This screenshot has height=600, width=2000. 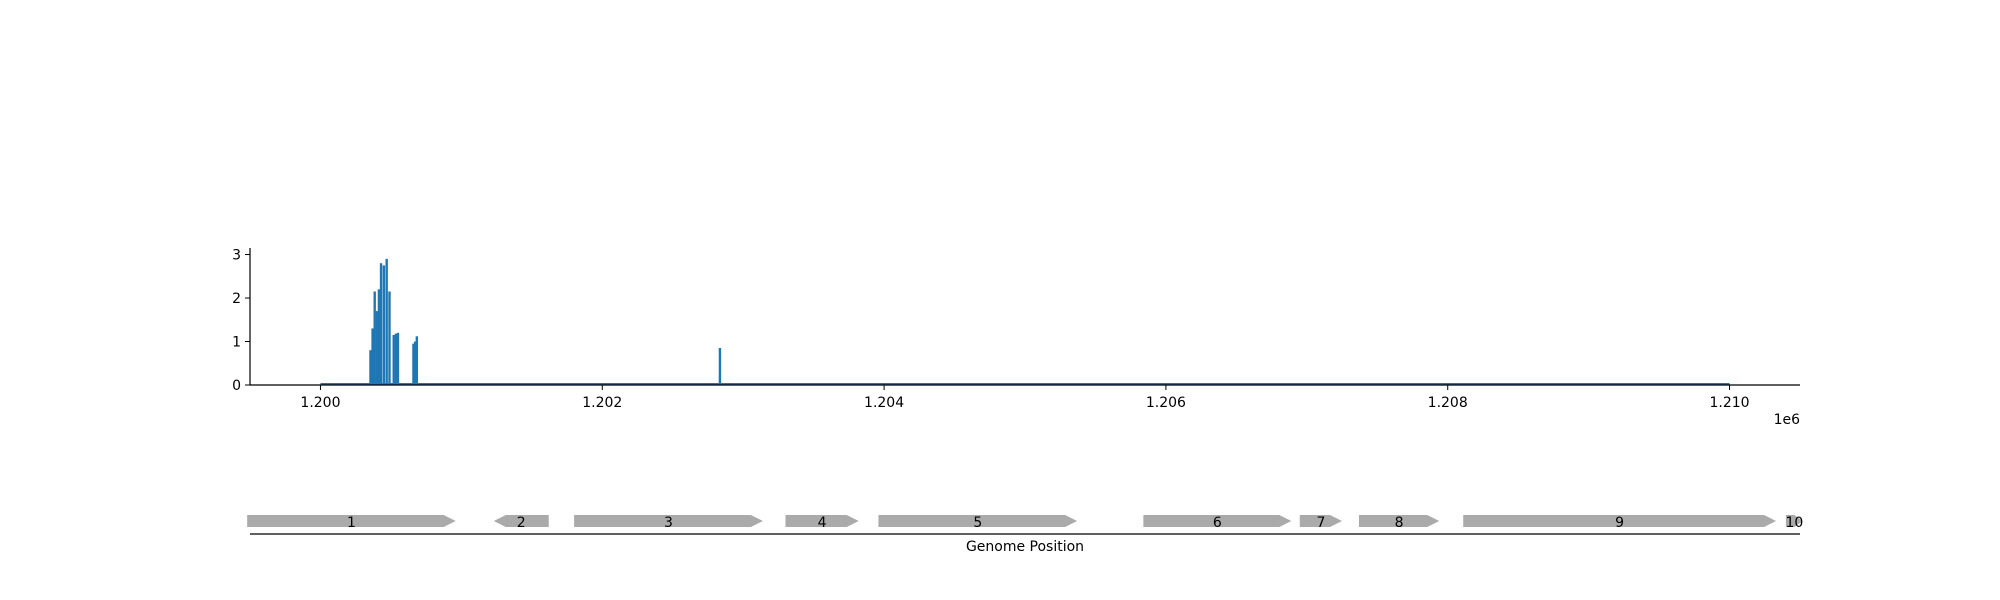 I want to click on gene-label: 8, so click(x=1399, y=523).